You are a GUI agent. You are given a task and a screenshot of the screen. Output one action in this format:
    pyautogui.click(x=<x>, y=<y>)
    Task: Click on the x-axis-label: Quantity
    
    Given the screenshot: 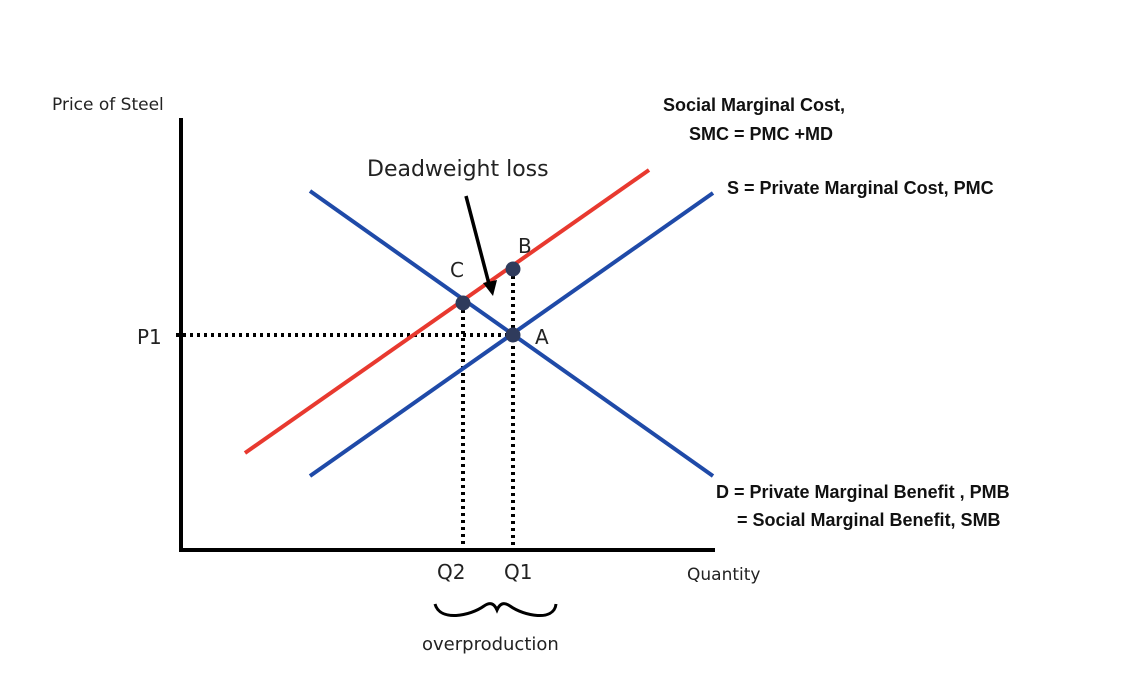 What is the action you would take?
    pyautogui.click(x=724, y=575)
    